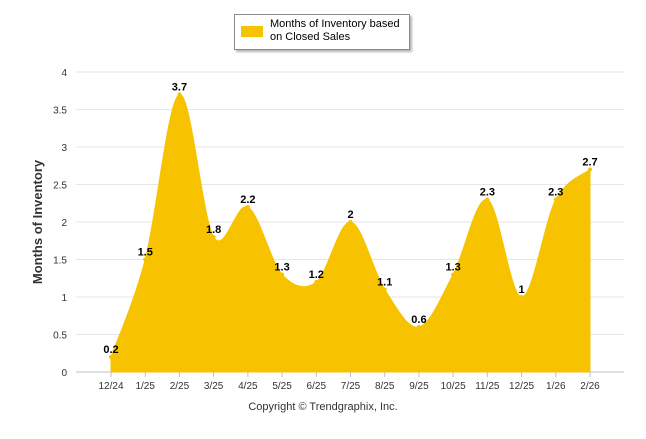  Describe the element at coordinates (350, 215) in the screenshot. I see `data-label-7-25: 2` at that location.